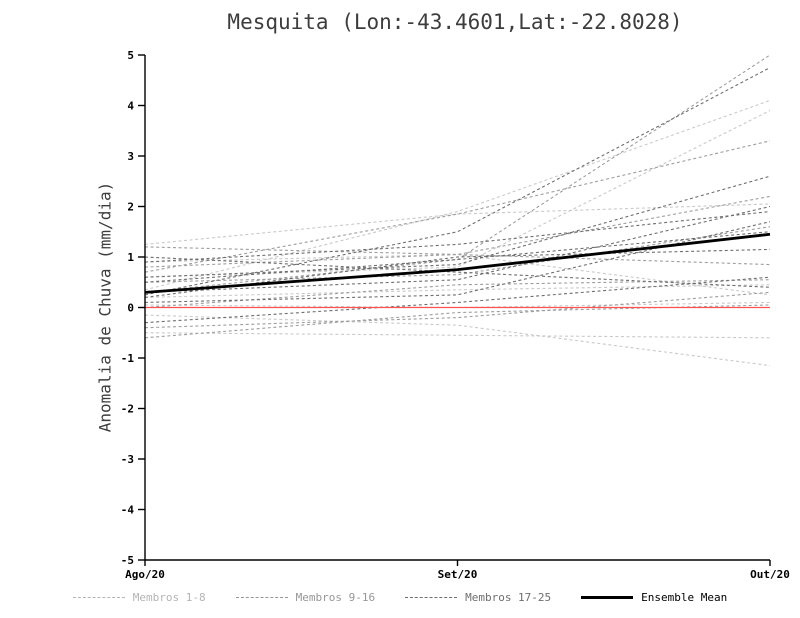 Image resolution: width=800 pixels, height=618 pixels. Describe the element at coordinates (455, 22) in the screenshot. I see `chart-title: Mesquita (Lon:-43.4601,Lat:-22.8028)` at that location.